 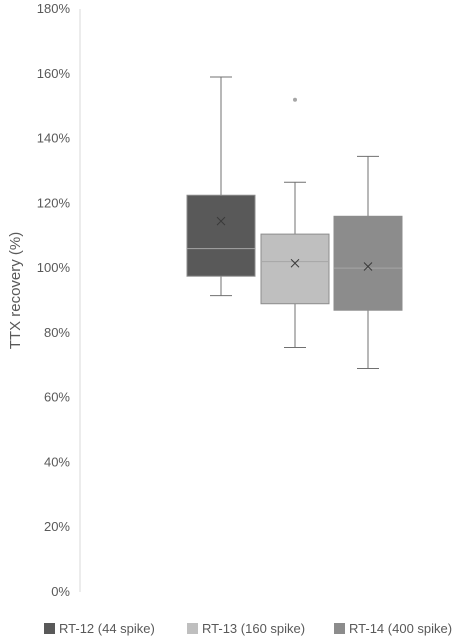 I want to click on y-tick-label: 80%, so click(x=57, y=332).